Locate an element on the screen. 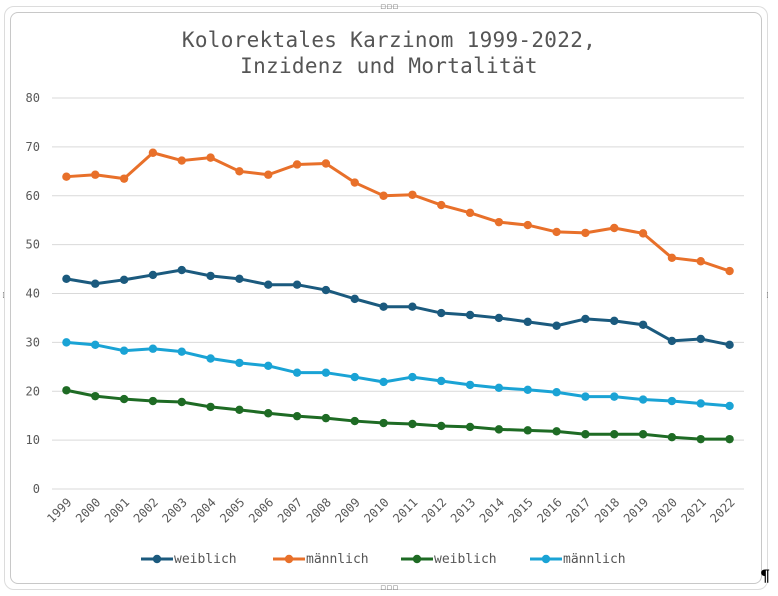 This screenshot has width=778, height=596. resize-handle-top: ▫▫▫ is located at coordinates (389, 7).